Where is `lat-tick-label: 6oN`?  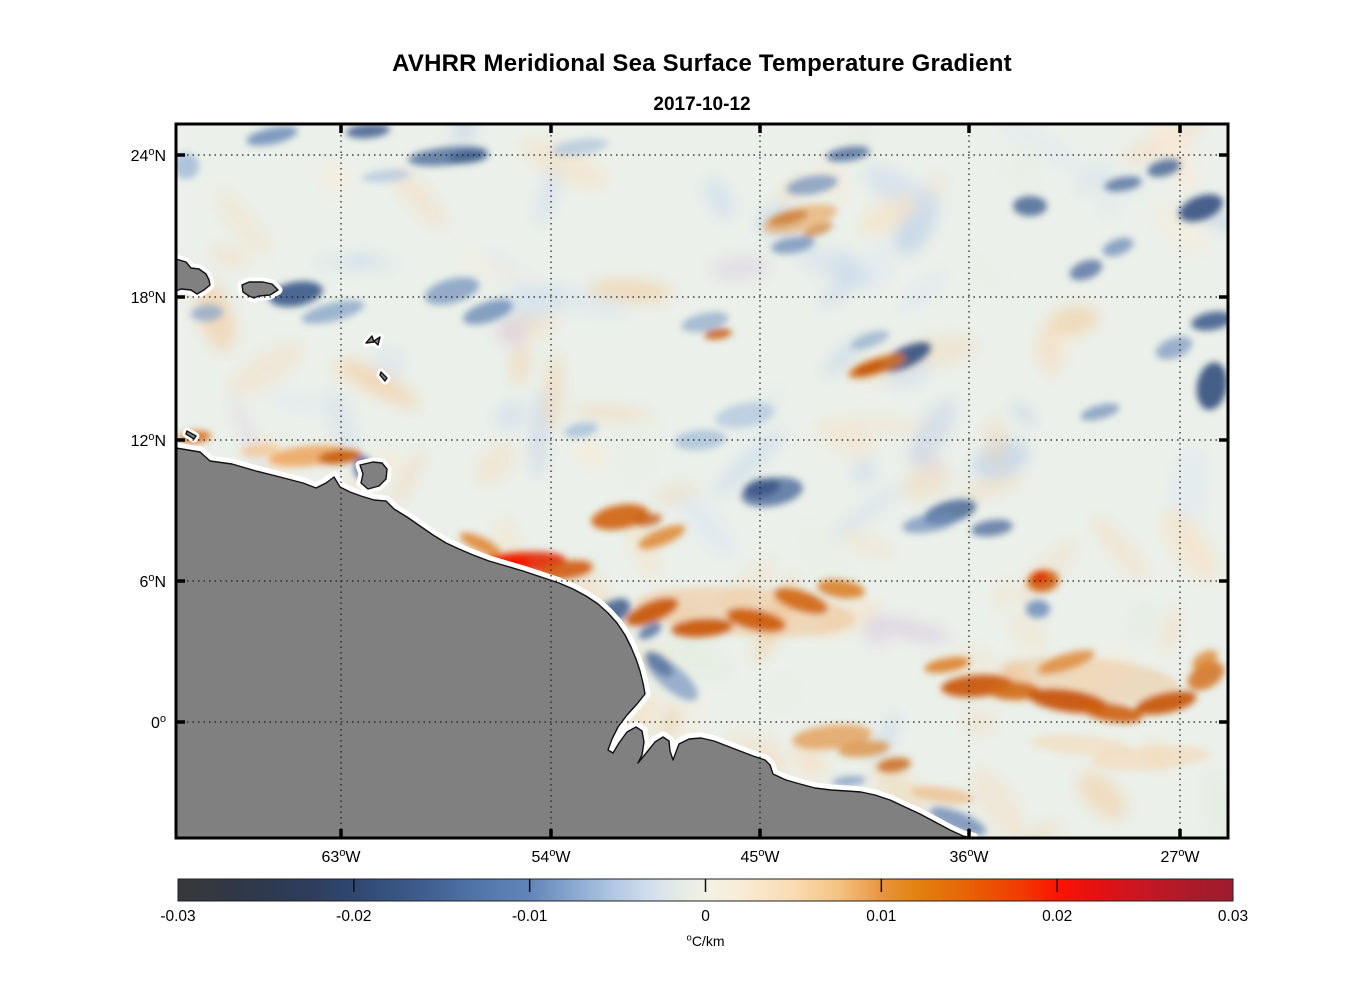 lat-tick-label: 6oN is located at coordinates (152, 581).